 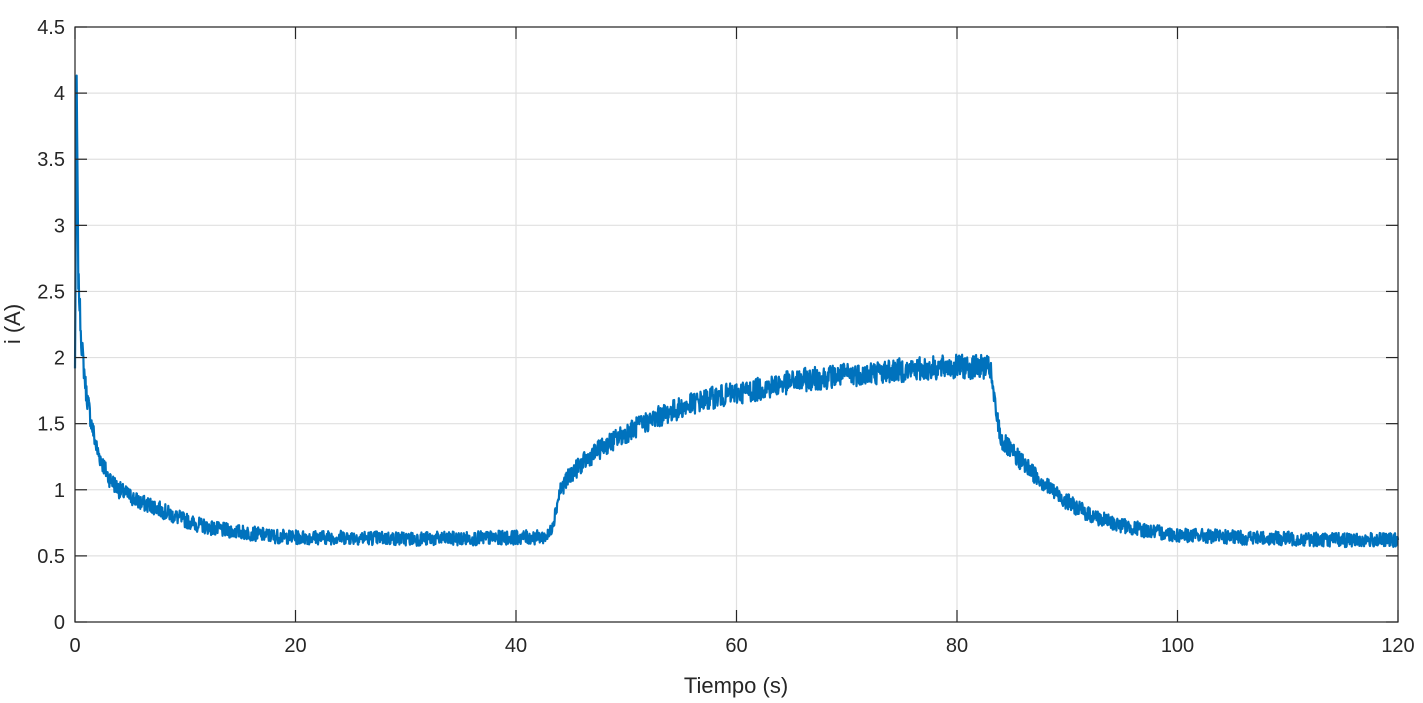 I want to click on y-tick-label-4: 2, so click(x=59, y=359).